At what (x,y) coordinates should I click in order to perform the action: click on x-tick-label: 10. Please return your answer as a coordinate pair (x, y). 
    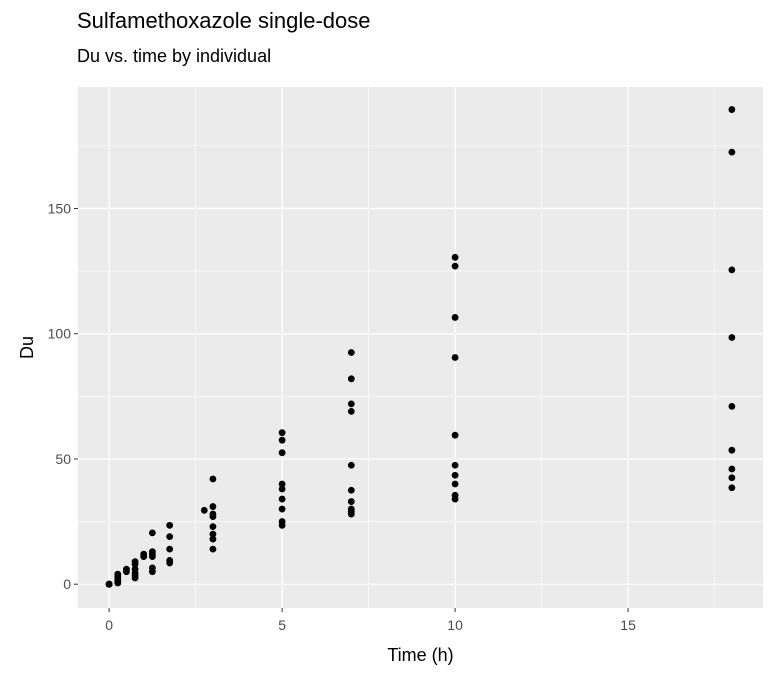
    Looking at the image, I should click on (455, 625).